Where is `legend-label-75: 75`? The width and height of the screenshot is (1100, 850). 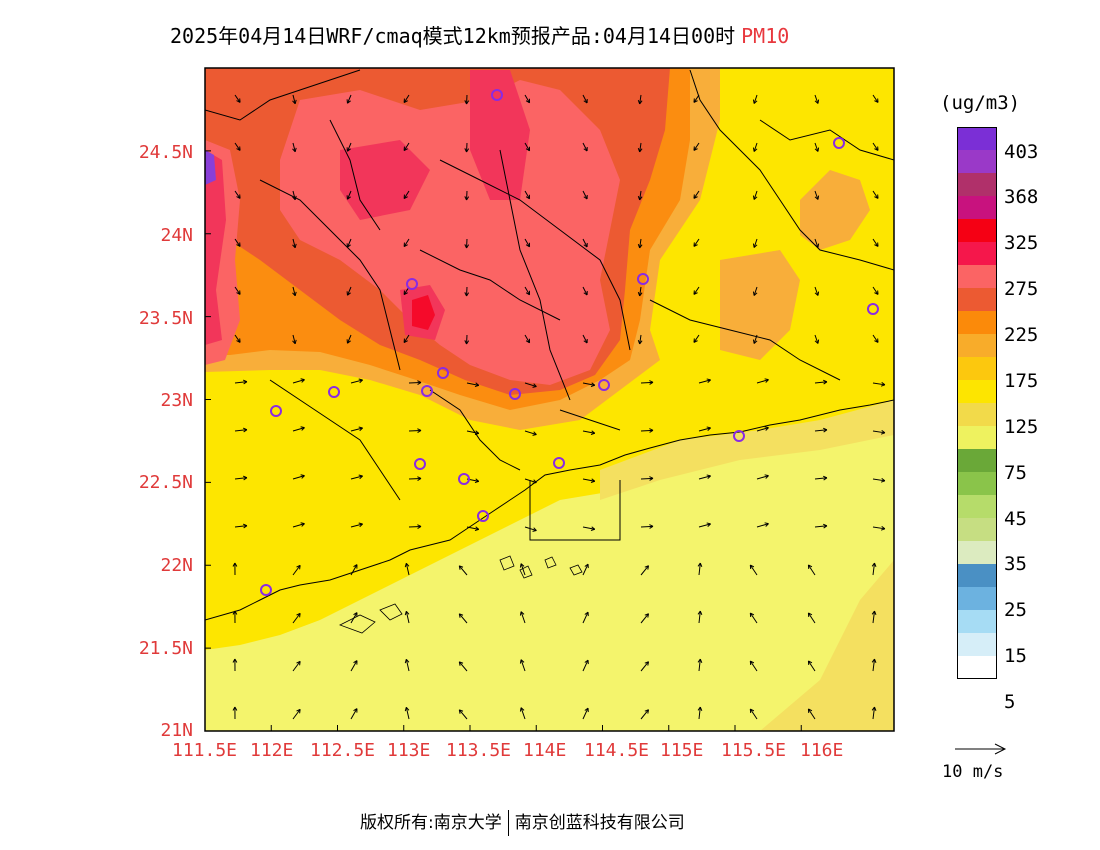 legend-label-75: 75 is located at coordinates (1015, 473).